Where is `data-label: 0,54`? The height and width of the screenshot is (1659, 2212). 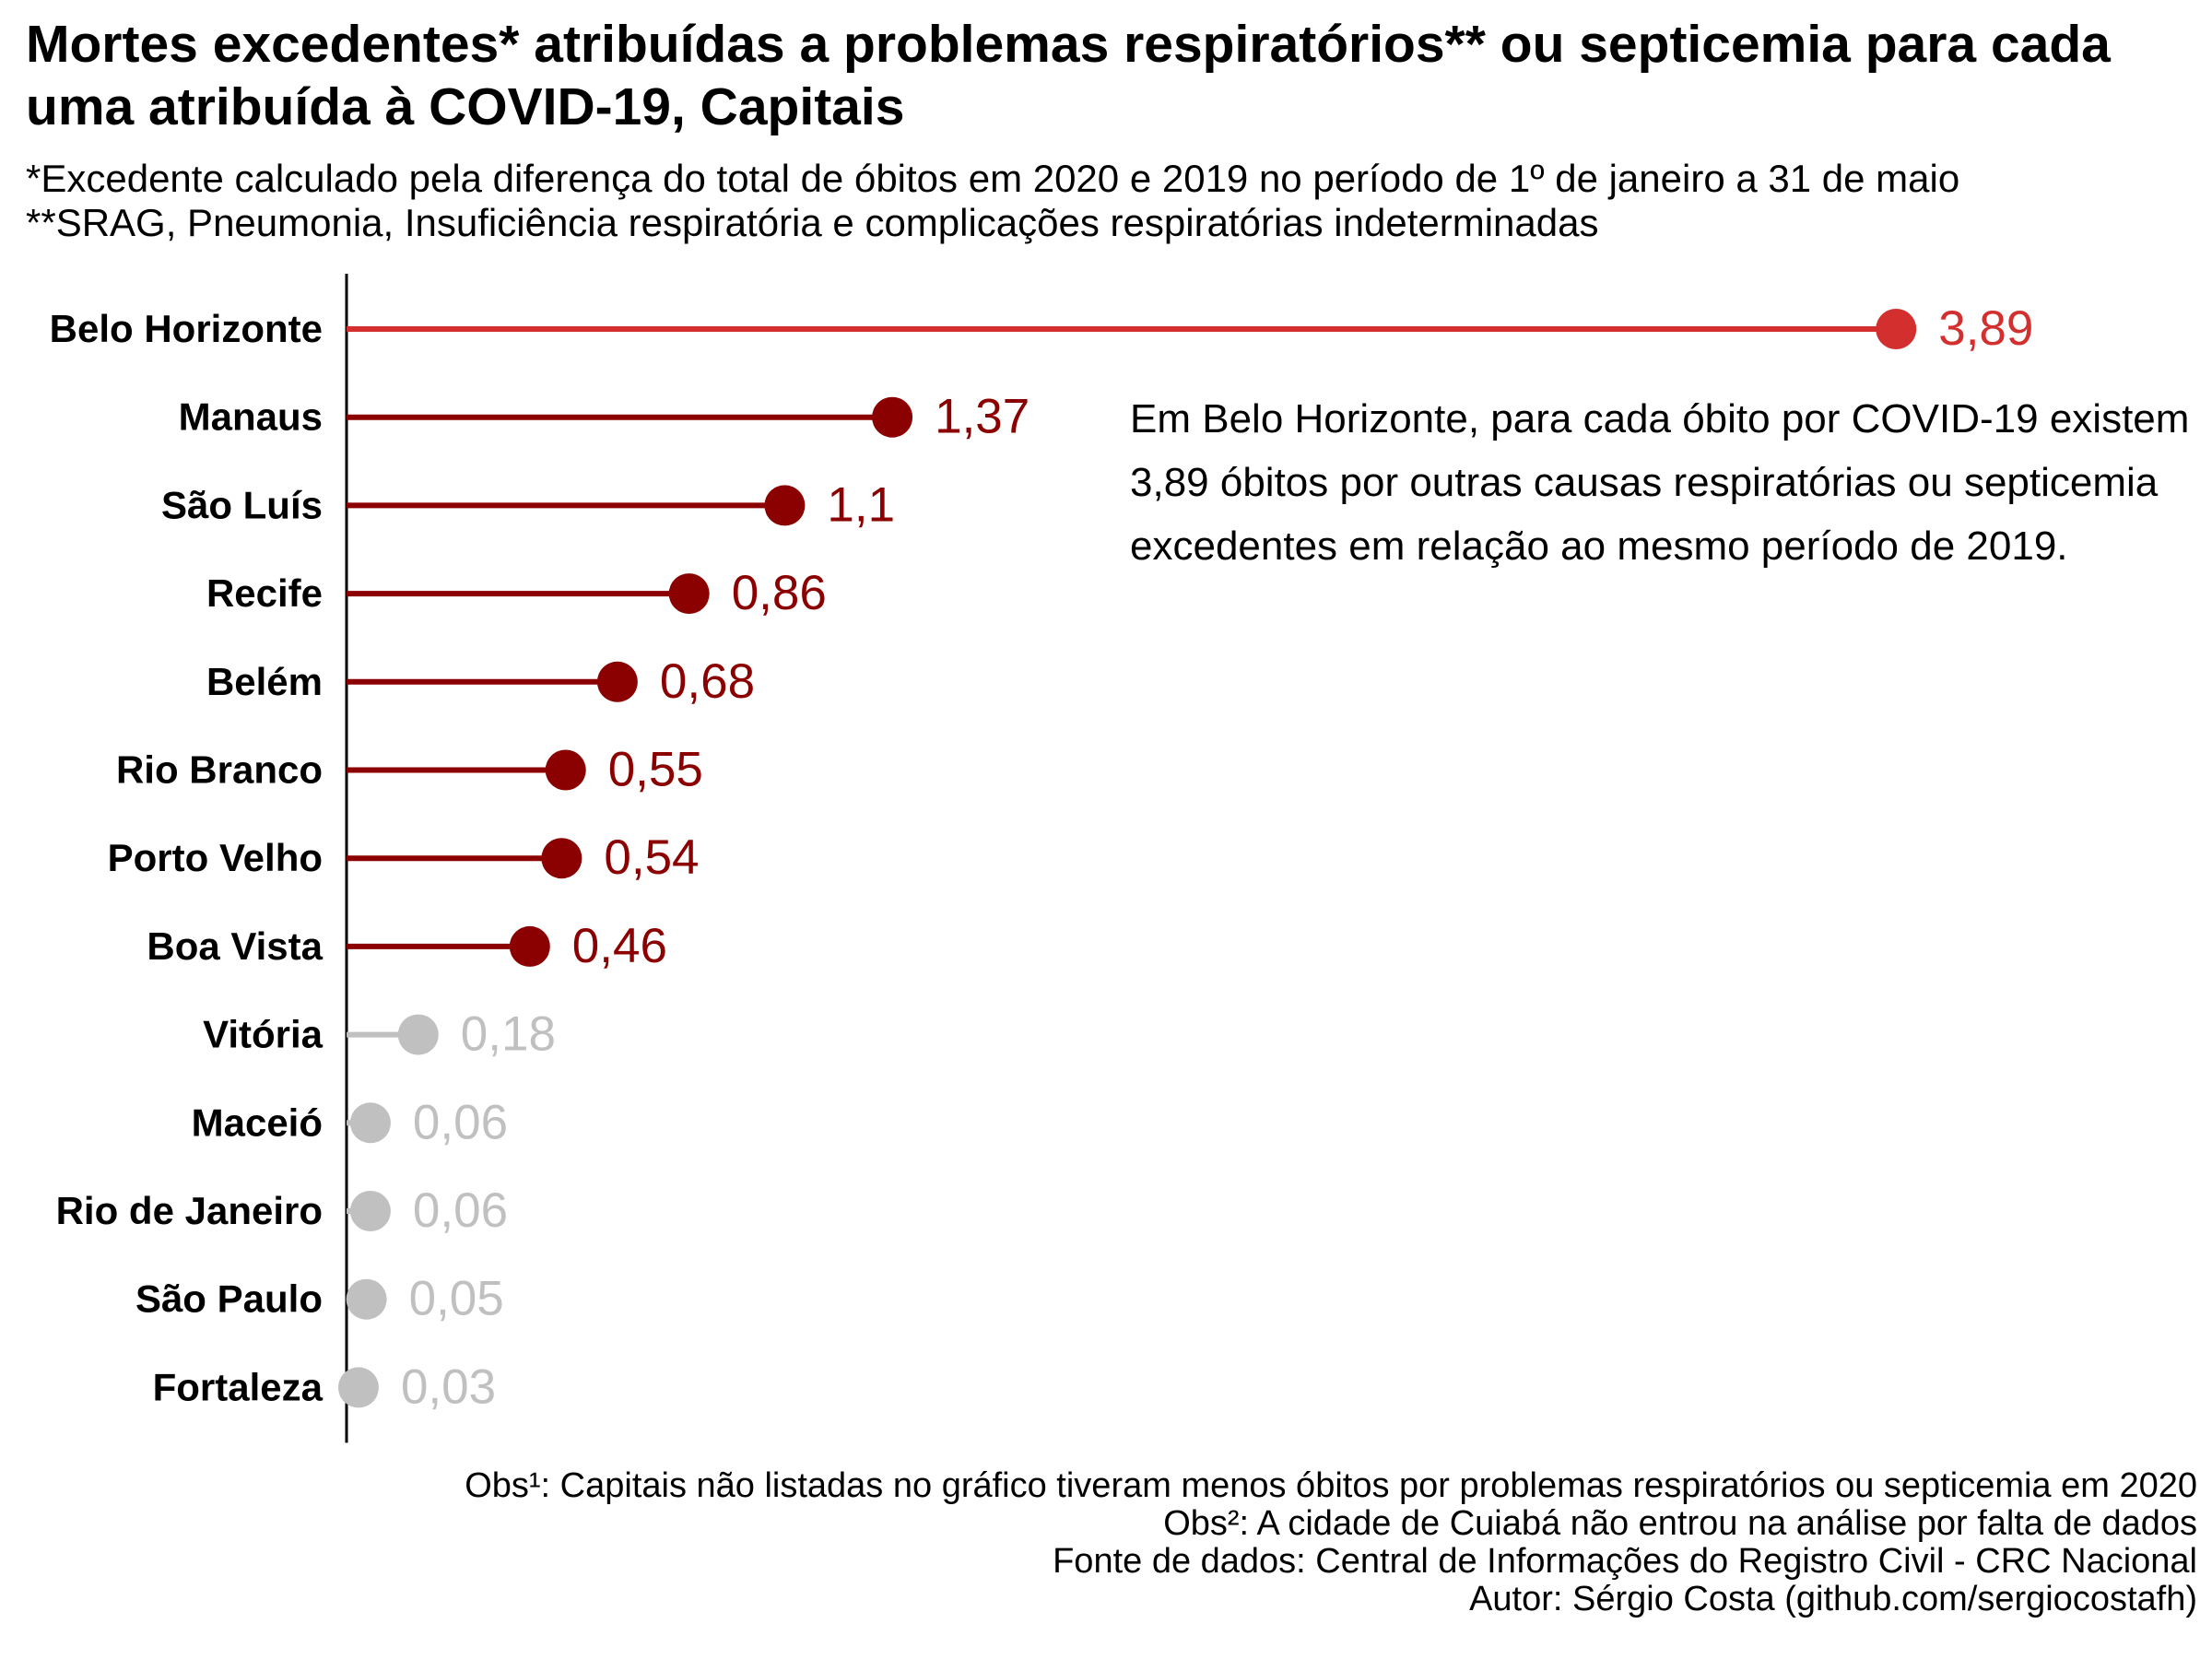 data-label: 0,54 is located at coordinates (651, 857).